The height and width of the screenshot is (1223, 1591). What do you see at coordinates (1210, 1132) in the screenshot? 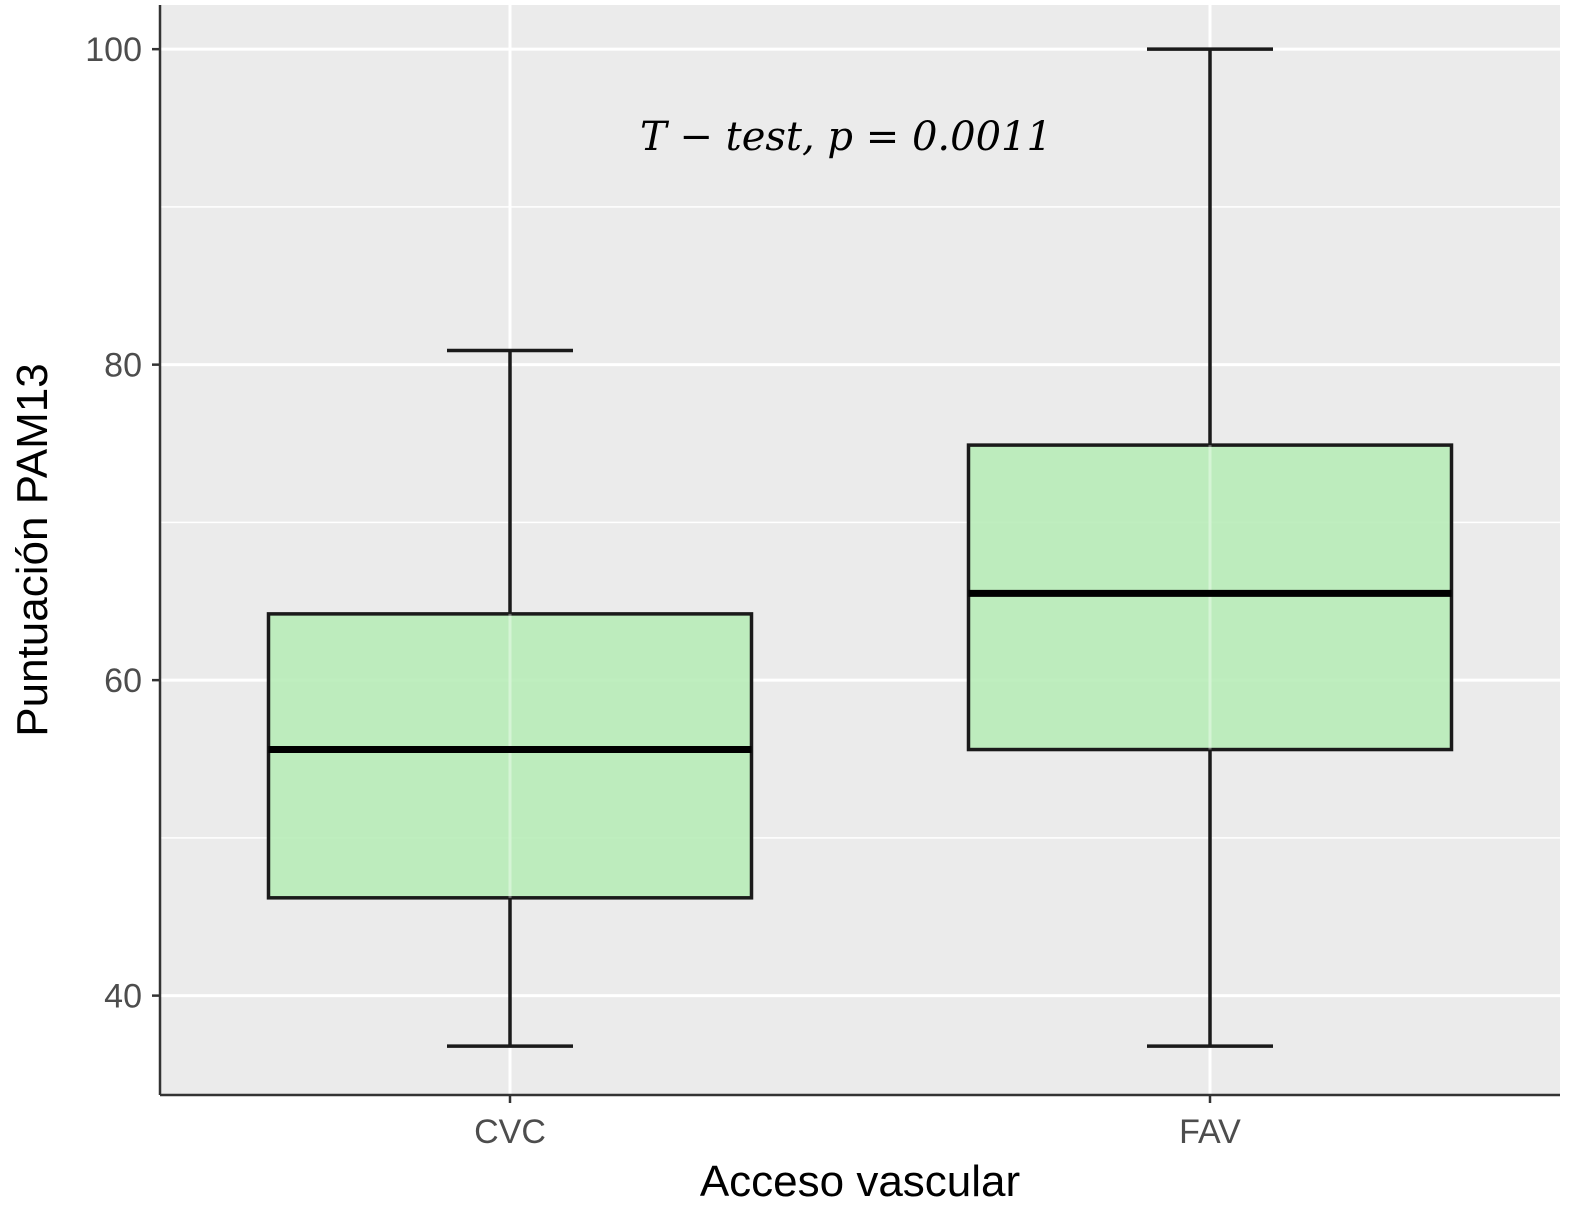
I see `x-tick-label-fav: FAV` at bounding box center [1210, 1132].